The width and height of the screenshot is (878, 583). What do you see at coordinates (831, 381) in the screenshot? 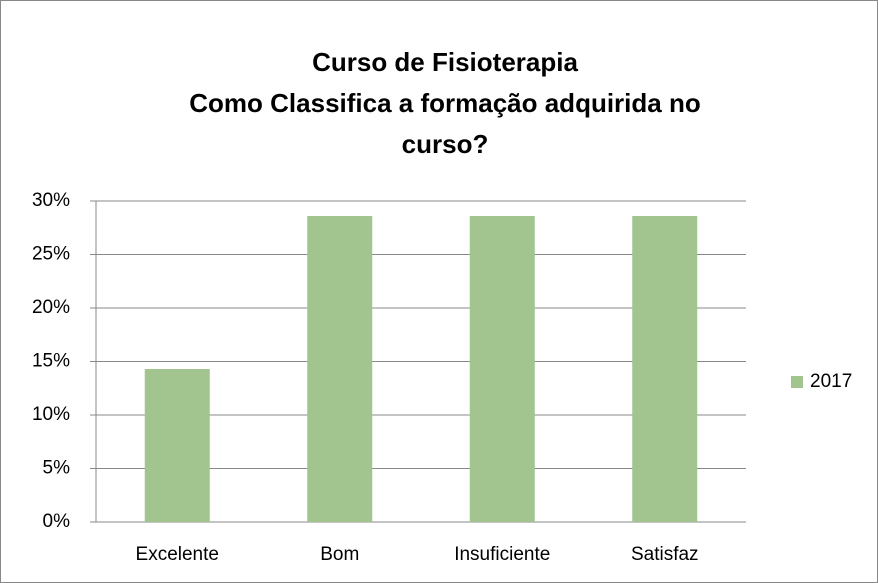
I see `legend-label: 2017` at bounding box center [831, 381].